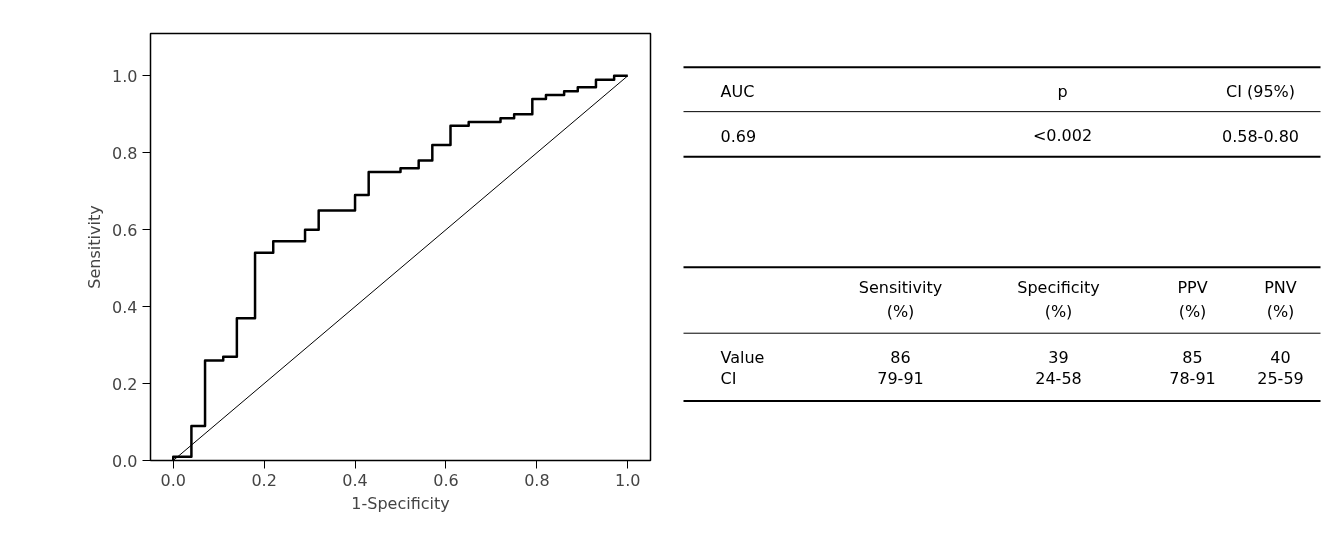 This screenshot has height=533, width=1334. What do you see at coordinates (125, 230) in the screenshot?
I see `y-tick-label: 0.6` at bounding box center [125, 230].